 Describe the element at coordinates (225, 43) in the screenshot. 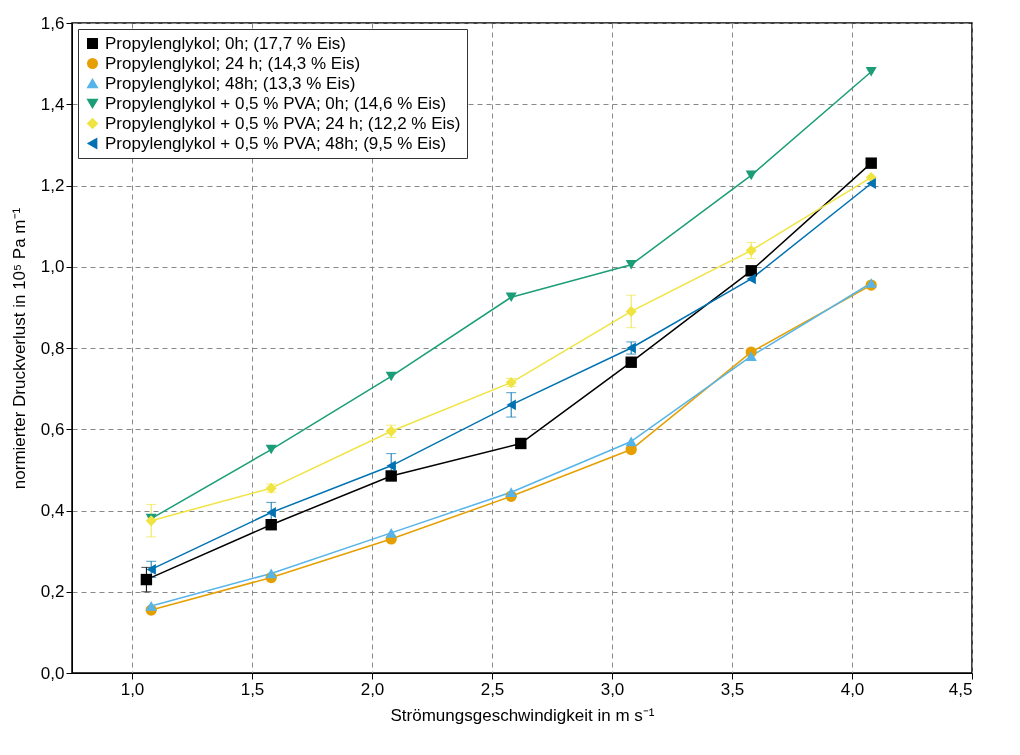

I see `legend-label: Propylenglykol; 0h; (17,7 % Eis)` at that location.